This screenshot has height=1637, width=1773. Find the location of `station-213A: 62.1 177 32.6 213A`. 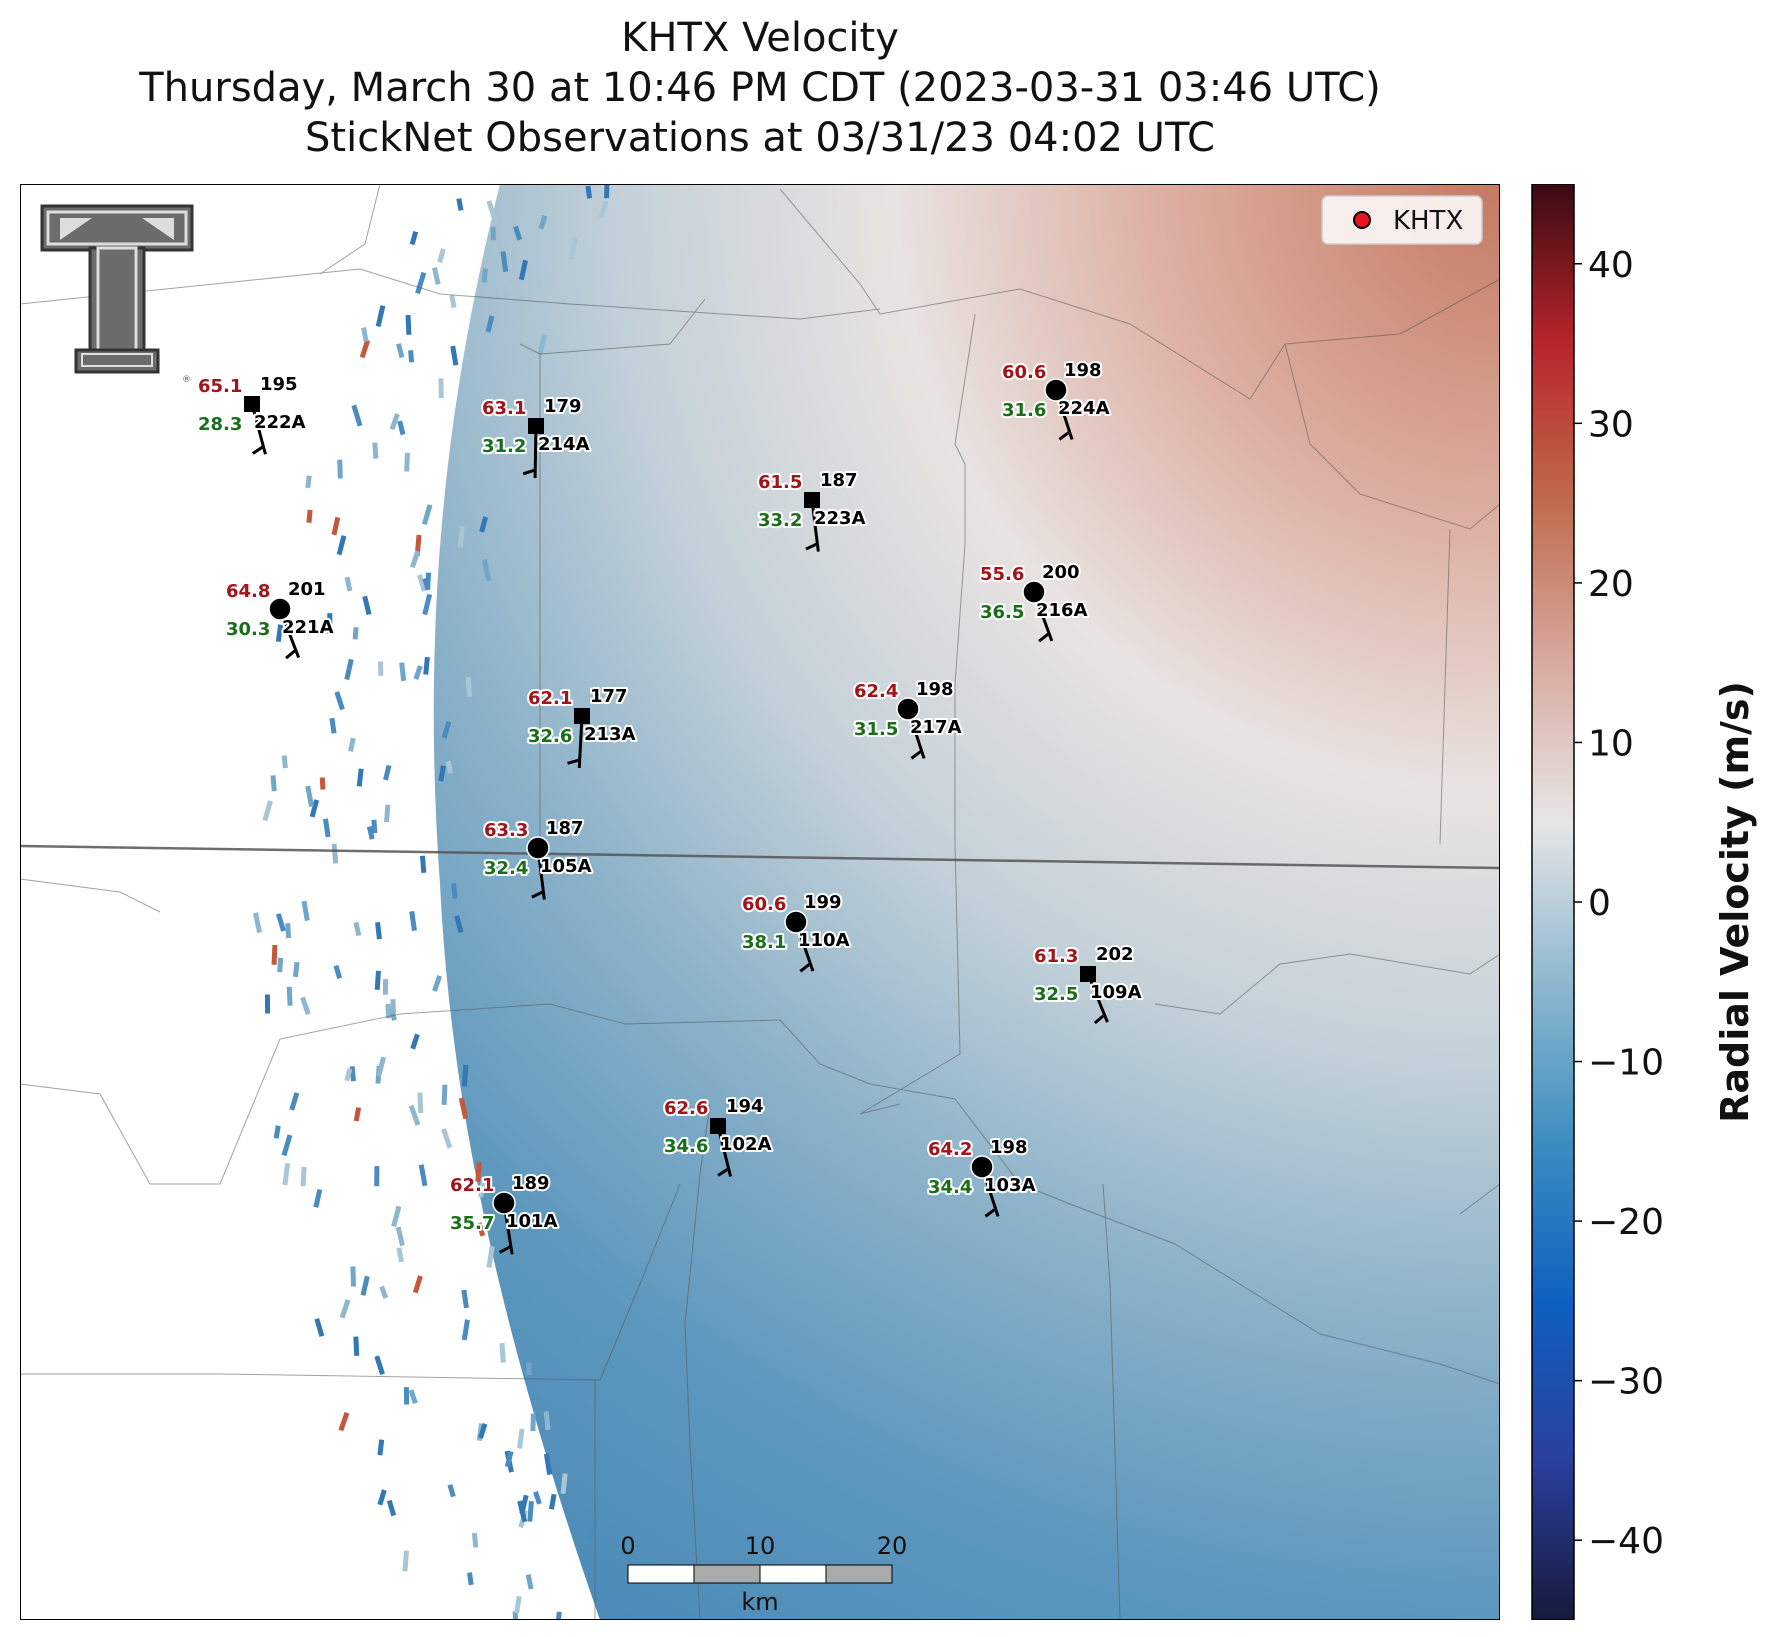

station-213A: 62.1 177 32.6 213A is located at coordinates (582, 726).